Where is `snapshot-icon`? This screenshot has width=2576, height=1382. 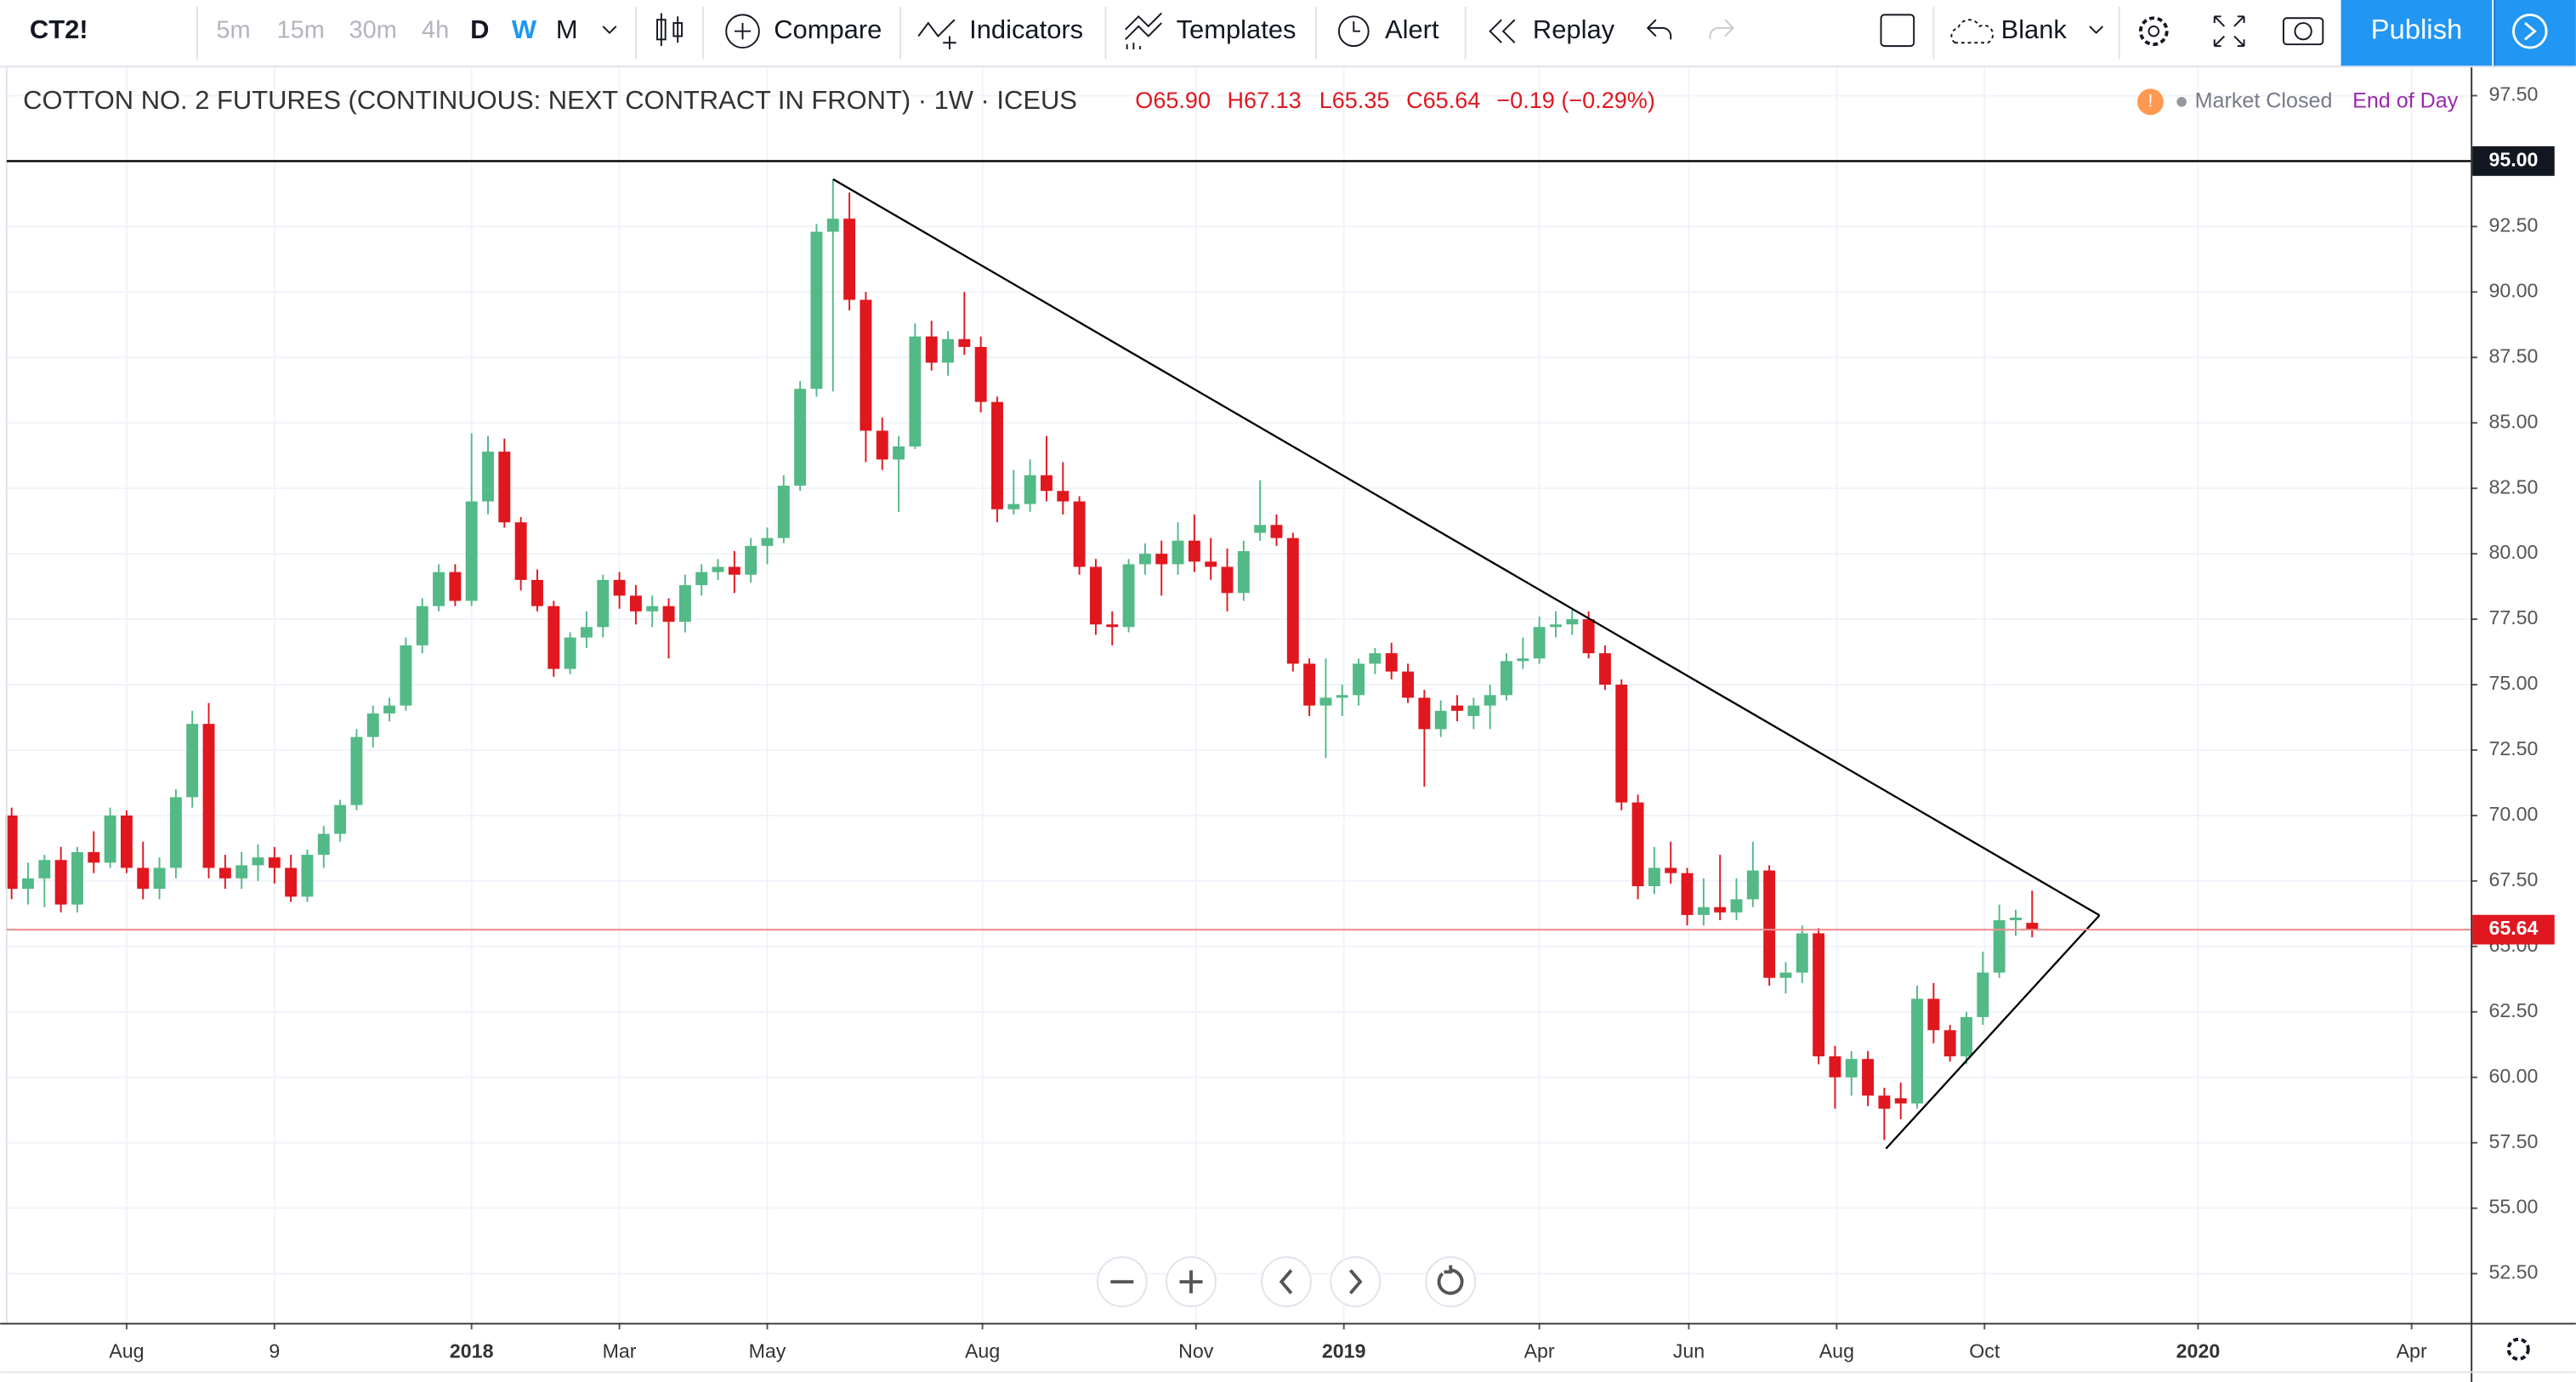 snapshot-icon is located at coordinates (2303, 31).